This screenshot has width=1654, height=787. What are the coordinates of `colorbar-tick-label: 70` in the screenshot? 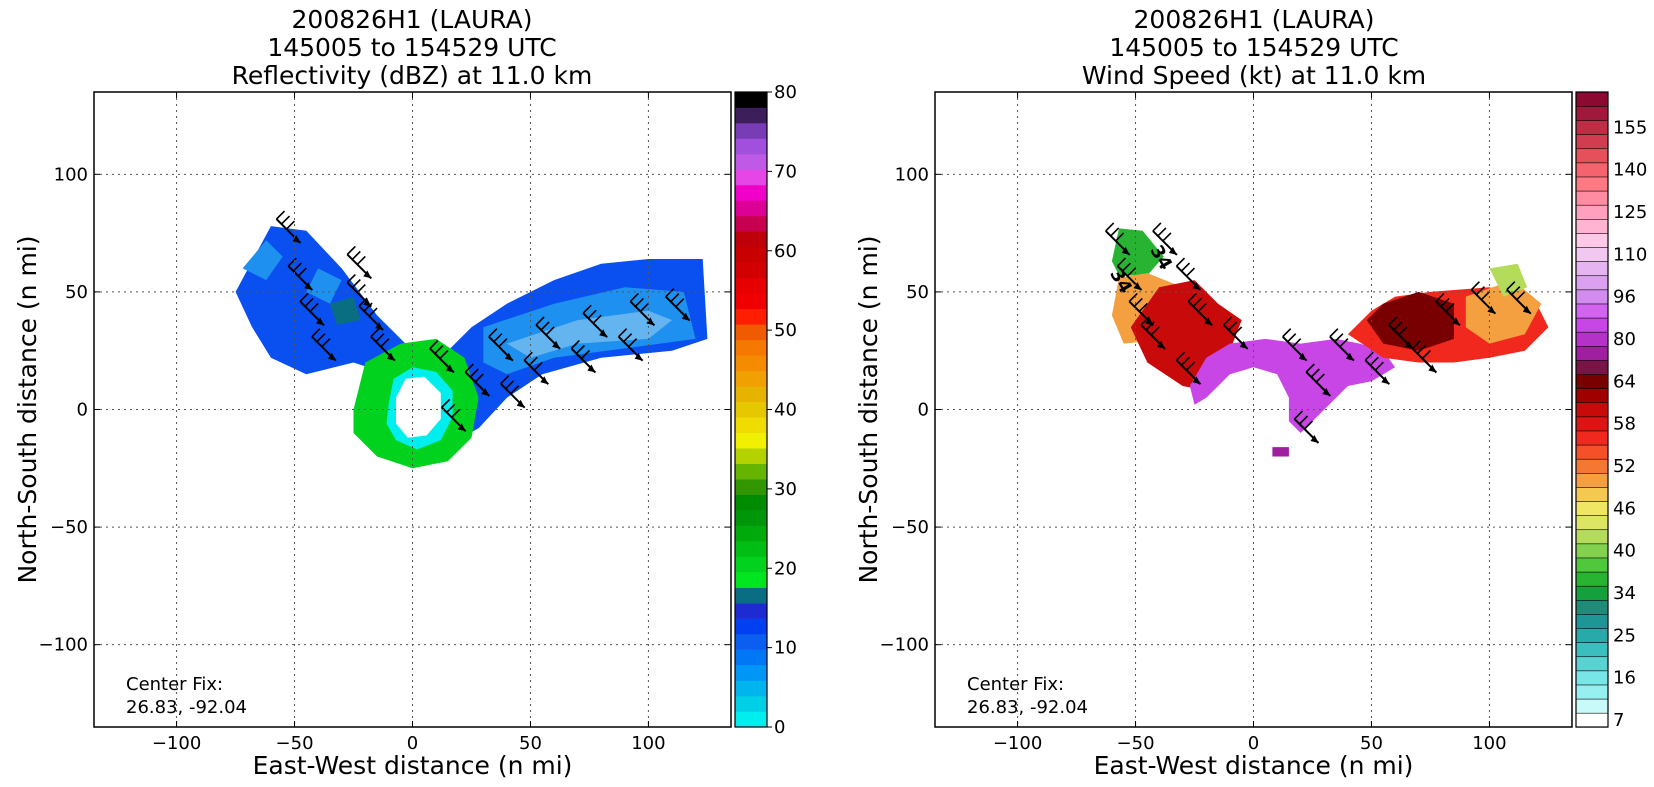 It's located at (785, 171).